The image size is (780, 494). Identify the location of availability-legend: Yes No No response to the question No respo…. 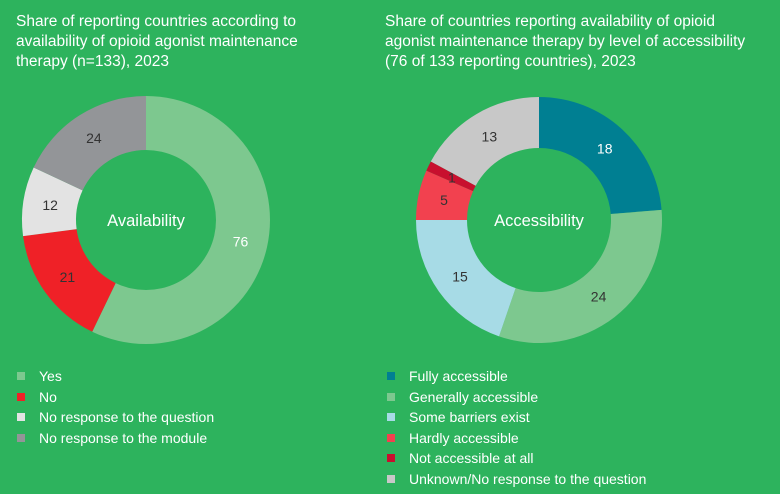
(115, 407).